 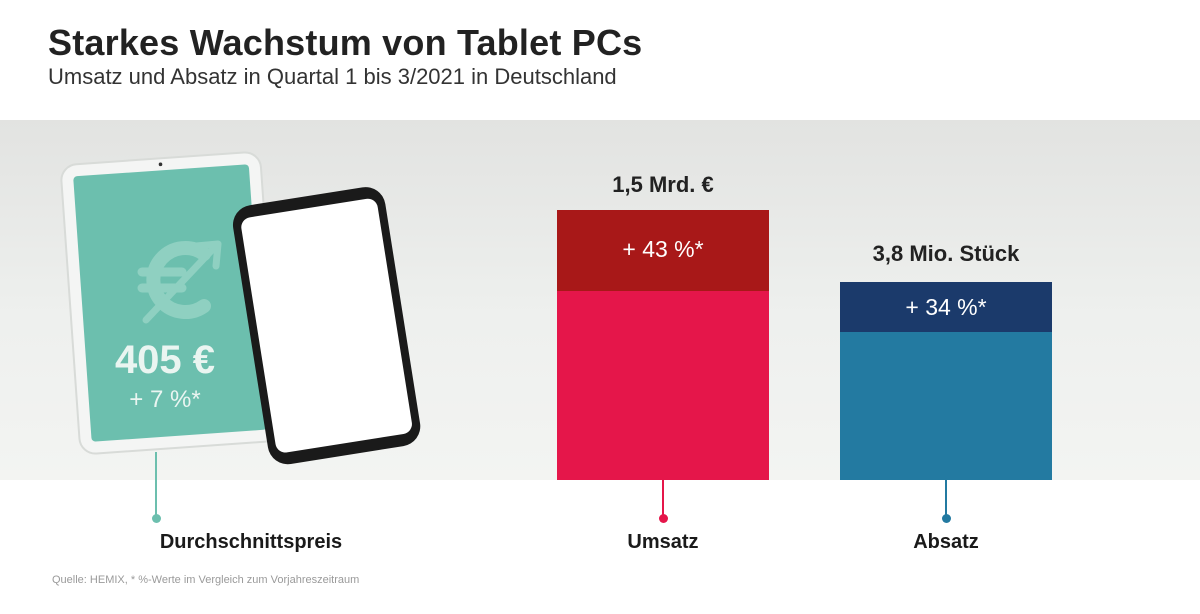 I want to click on umsatz-leader-dot, so click(x=663, y=518).